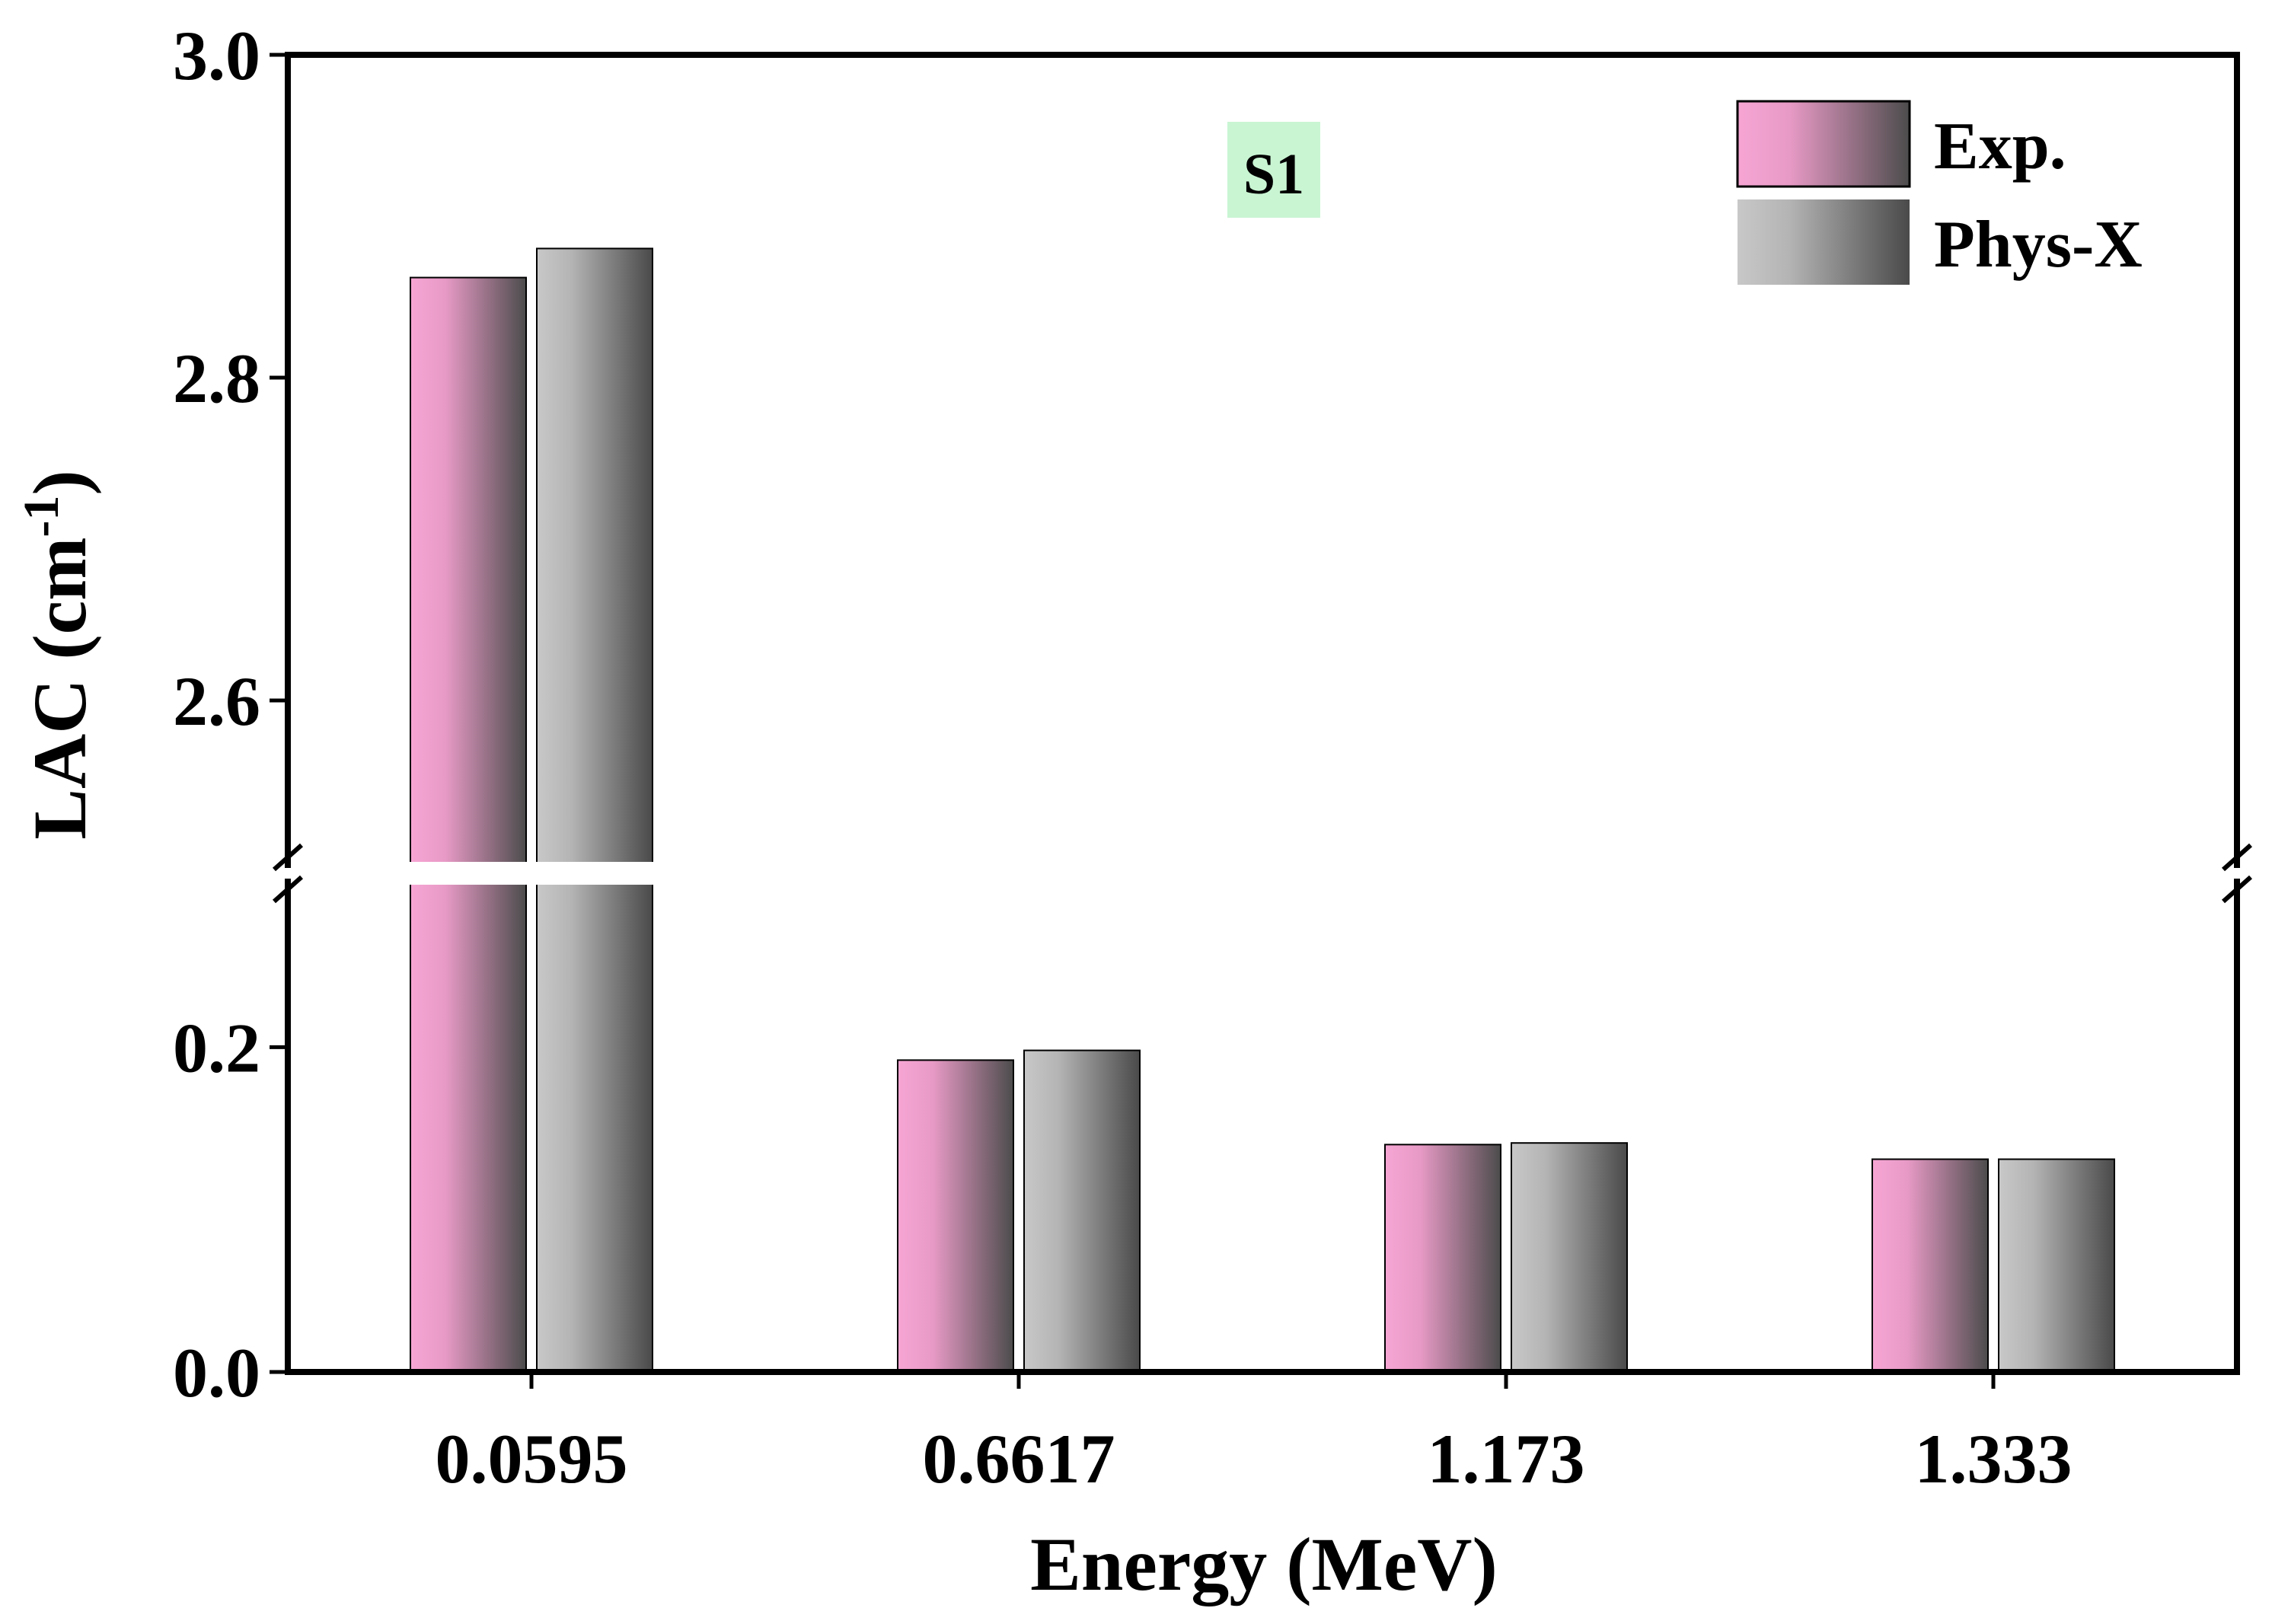 This screenshot has height=1624, width=2272. What do you see at coordinates (1019, 1459) in the screenshot?
I see `x-tick-label: 0.6617` at bounding box center [1019, 1459].